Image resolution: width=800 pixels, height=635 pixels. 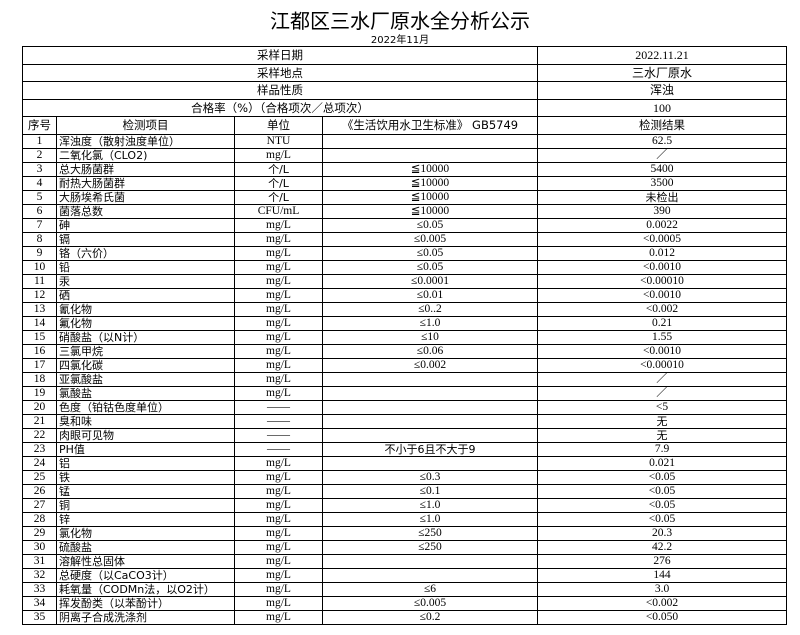 I want to click on table-row: 11 汞 mg/L ≤0.0001 <0.00010, so click(x=404, y=281).